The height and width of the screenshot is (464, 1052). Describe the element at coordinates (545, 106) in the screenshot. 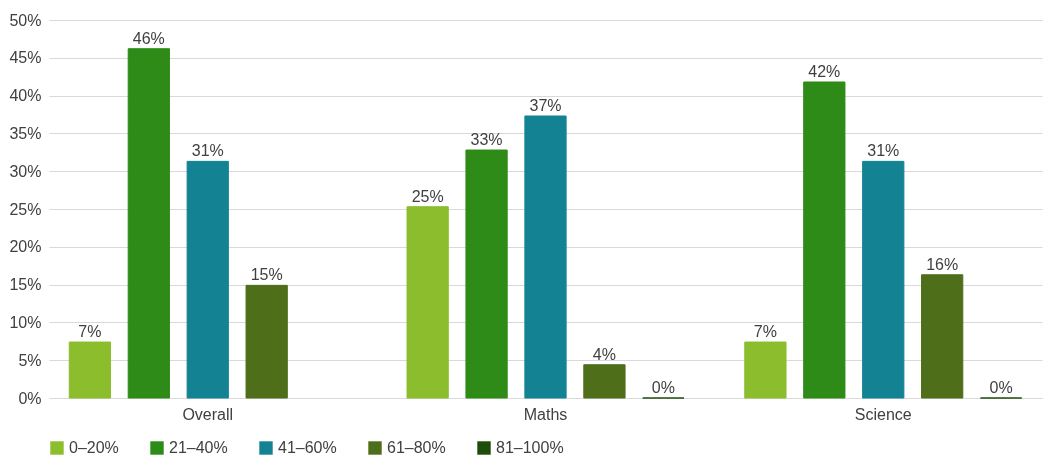

I see `data-label: 37%` at that location.